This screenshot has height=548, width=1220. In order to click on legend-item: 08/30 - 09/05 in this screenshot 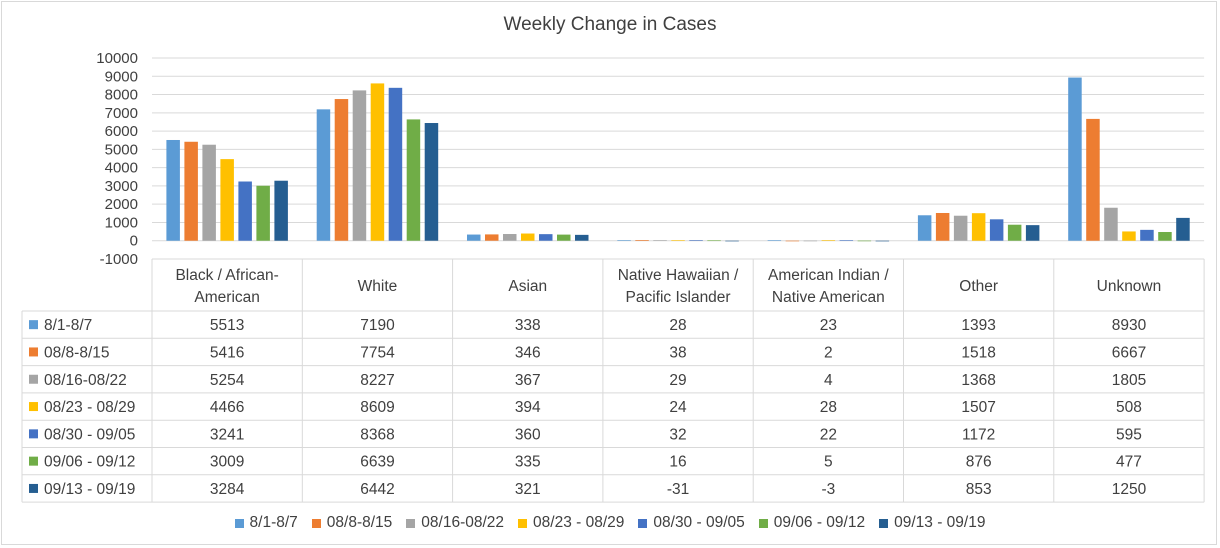, I will do `click(691, 523)`.